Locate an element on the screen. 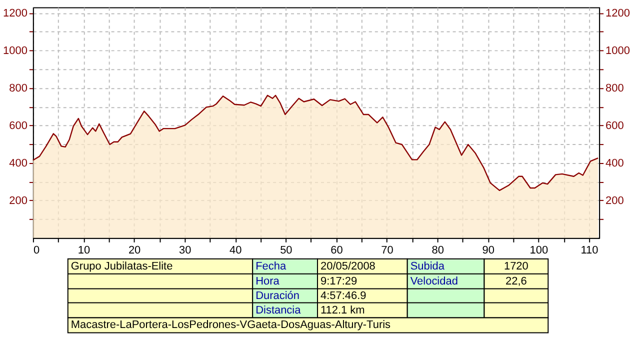 This screenshot has height=339, width=632. x-tick-label: 80 is located at coordinates (438, 250).